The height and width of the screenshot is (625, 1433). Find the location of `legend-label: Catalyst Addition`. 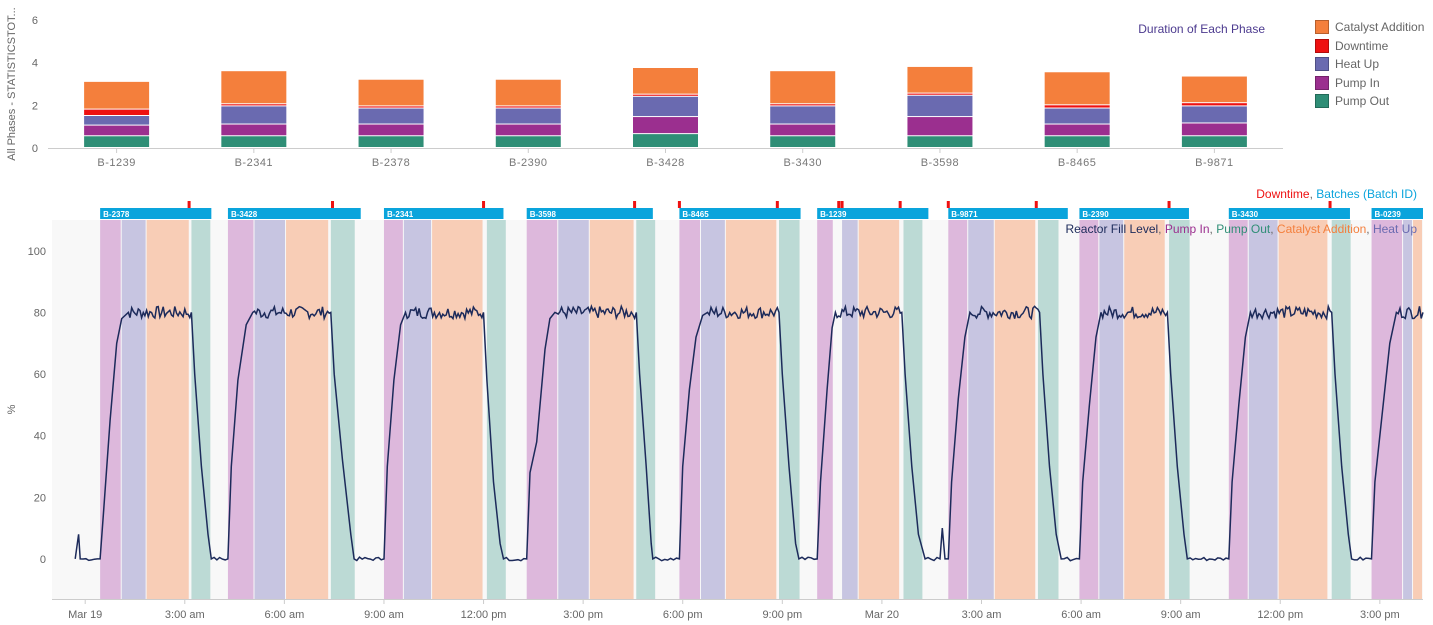

legend-label: Catalyst Addition is located at coordinates (1380, 27).